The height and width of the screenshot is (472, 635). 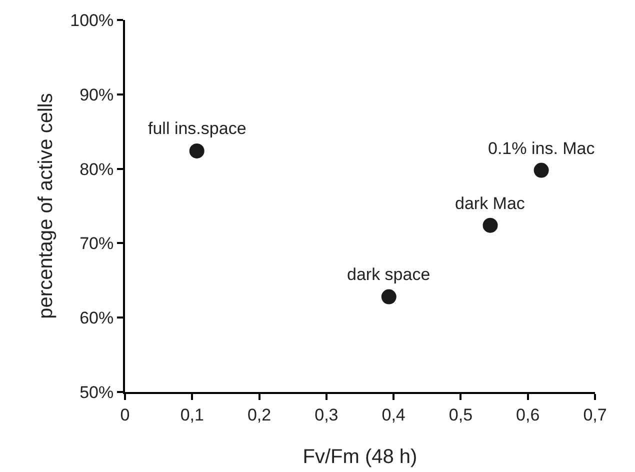 What do you see at coordinates (388, 274) in the screenshot?
I see `annotation: dark space` at bounding box center [388, 274].